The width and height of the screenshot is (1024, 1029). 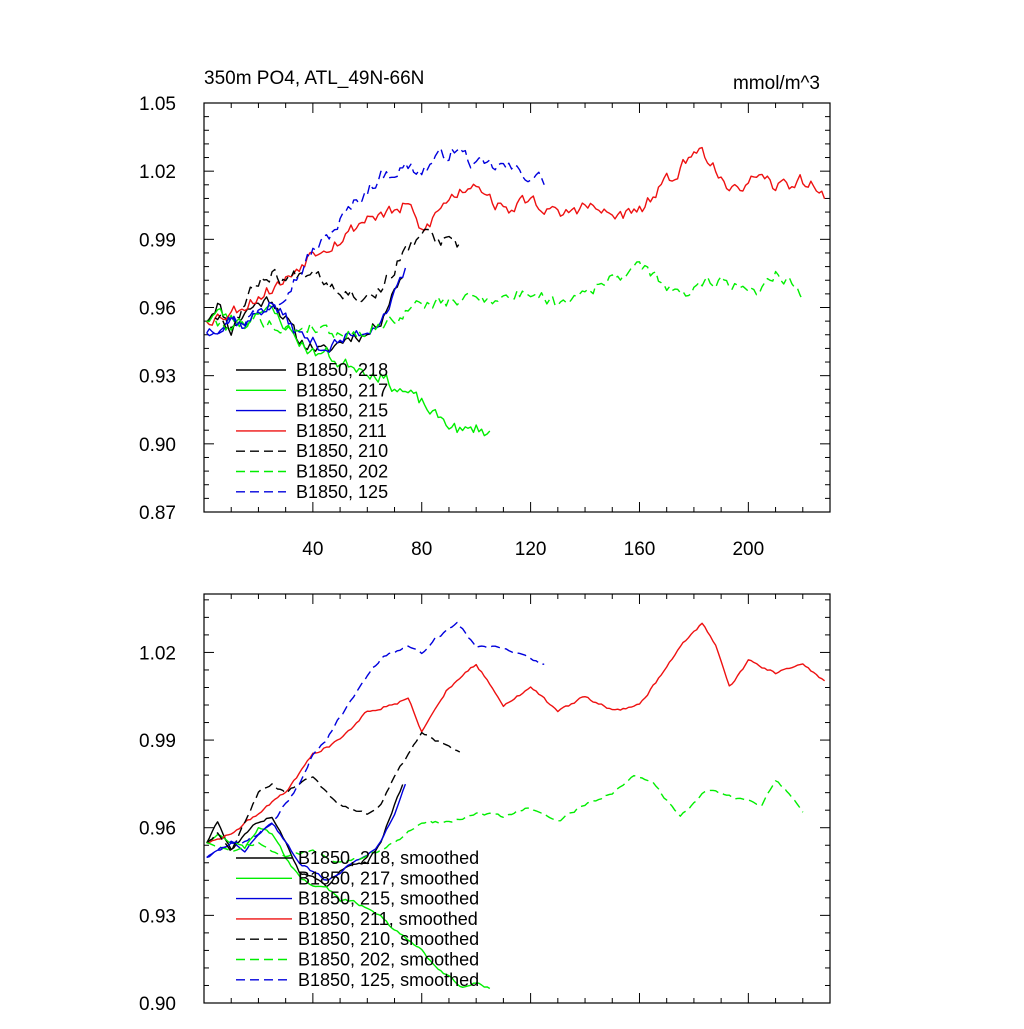 What do you see at coordinates (388, 878) in the screenshot?
I see `legend-entry: B1850, 217, smoothed` at bounding box center [388, 878].